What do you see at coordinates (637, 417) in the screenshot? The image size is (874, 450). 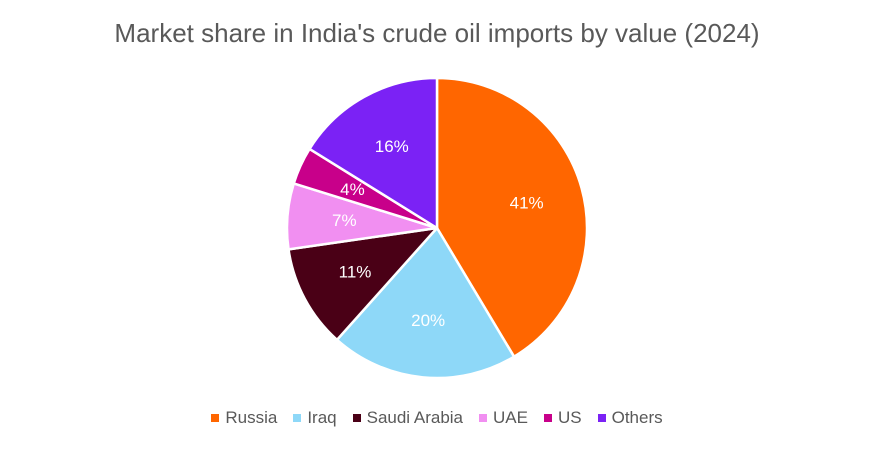 I see `legend-label: Others` at bounding box center [637, 417].